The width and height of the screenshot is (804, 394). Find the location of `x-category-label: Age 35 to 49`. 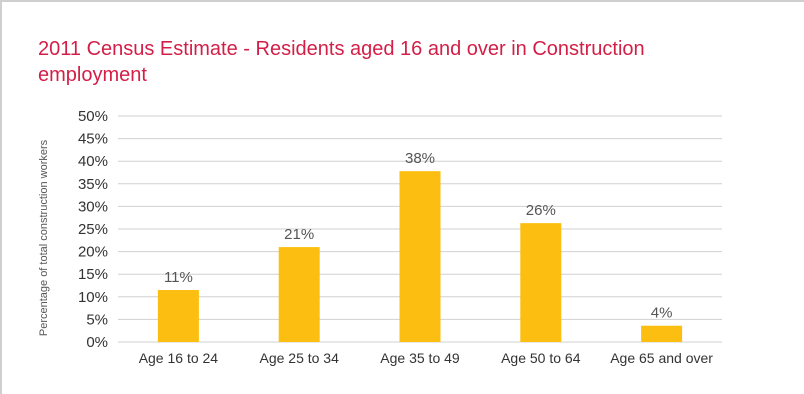

x-category-label: Age 35 to 49 is located at coordinates (420, 358).